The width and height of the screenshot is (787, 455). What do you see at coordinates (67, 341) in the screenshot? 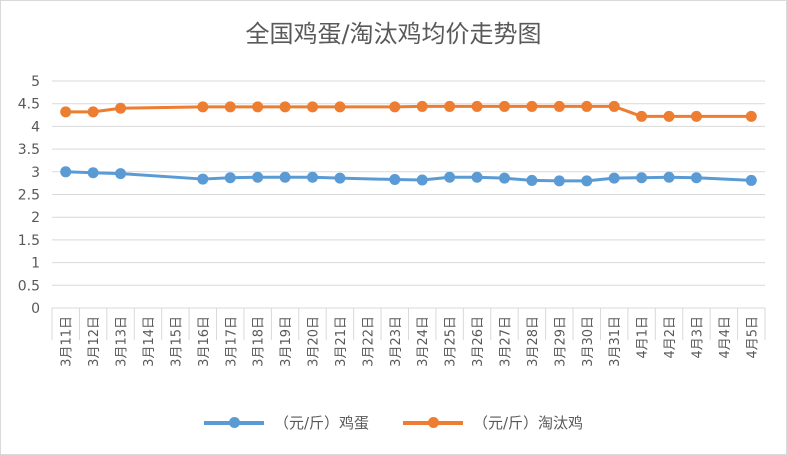
I see `x-tick-label: 3月11日` at bounding box center [67, 341].